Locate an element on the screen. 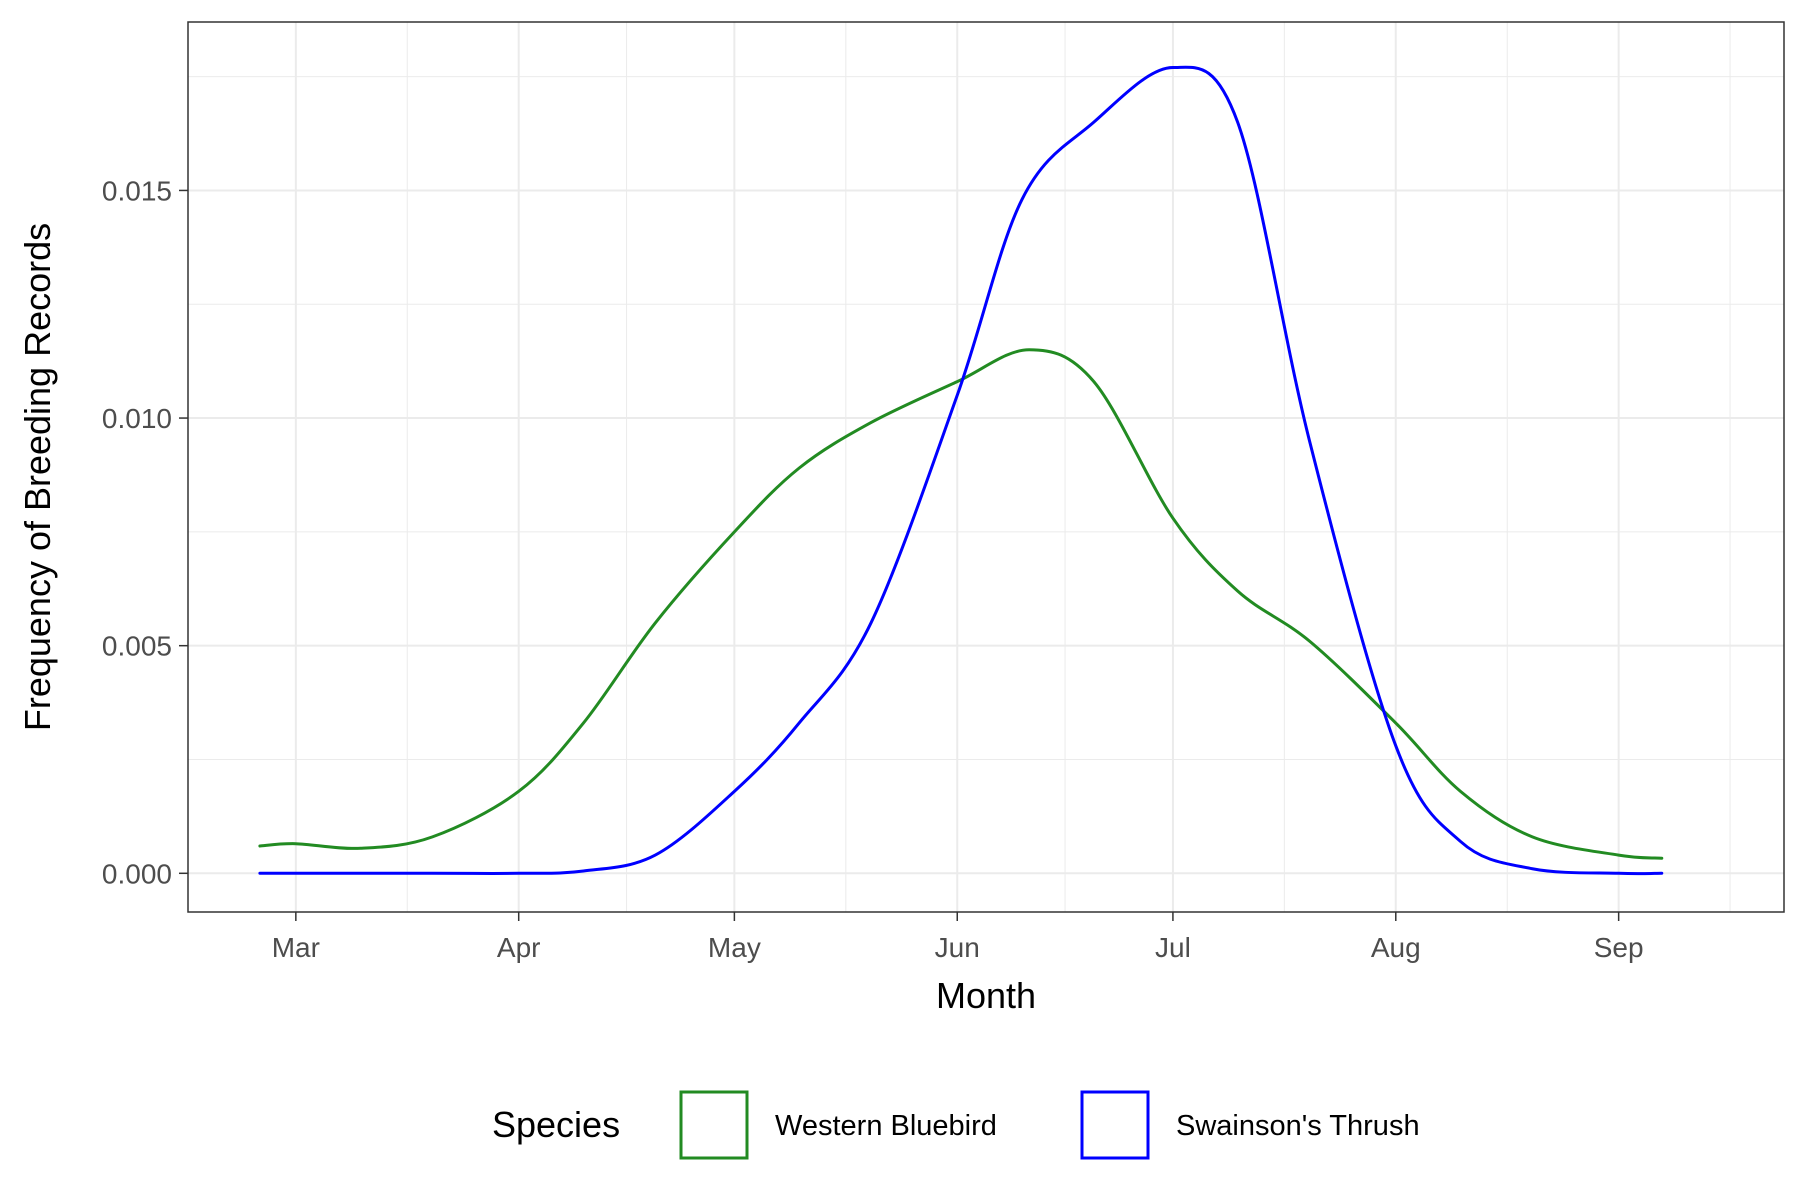 The width and height of the screenshot is (1800, 1200). y-tick-label: 0.005 is located at coordinates (137, 646).